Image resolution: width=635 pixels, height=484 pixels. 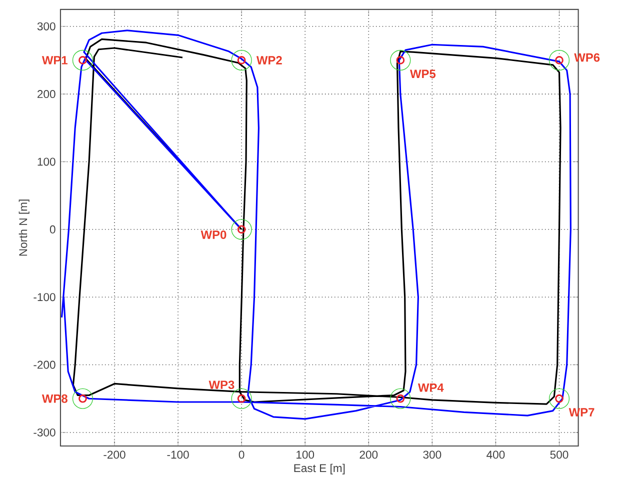 I want to click on x-tick-label: -100, so click(x=178, y=454).